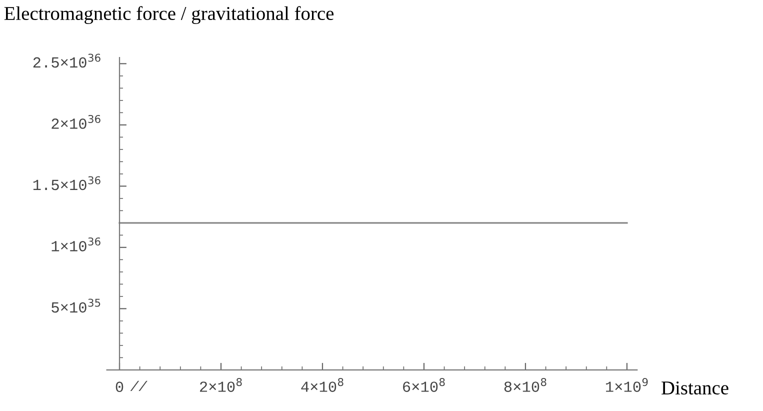  Describe the element at coordinates (627, 385) in the screenshot. I see `x-tick-label: 1×10$^{9}$` at that location.